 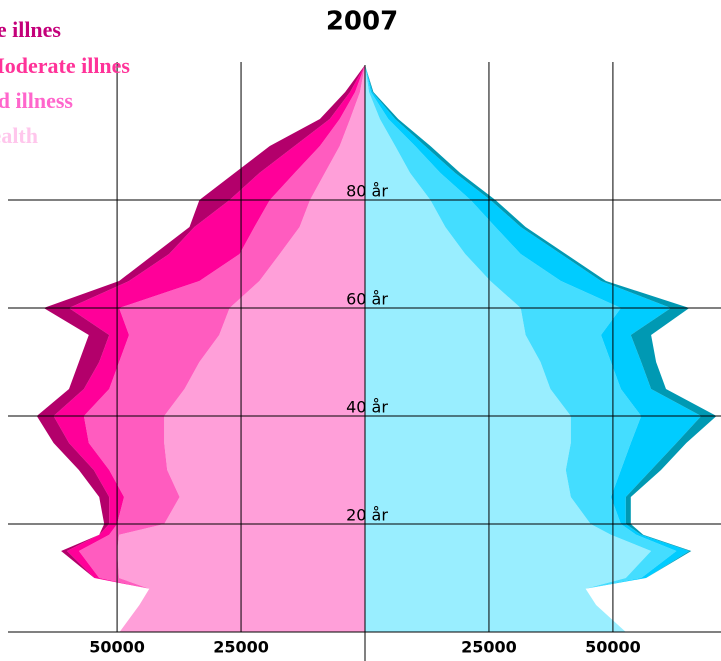 What do you see at coordinates (36, 100) in the screenshot?
I see `legend-entry: Mild illness` at bounding box center [36, 100].